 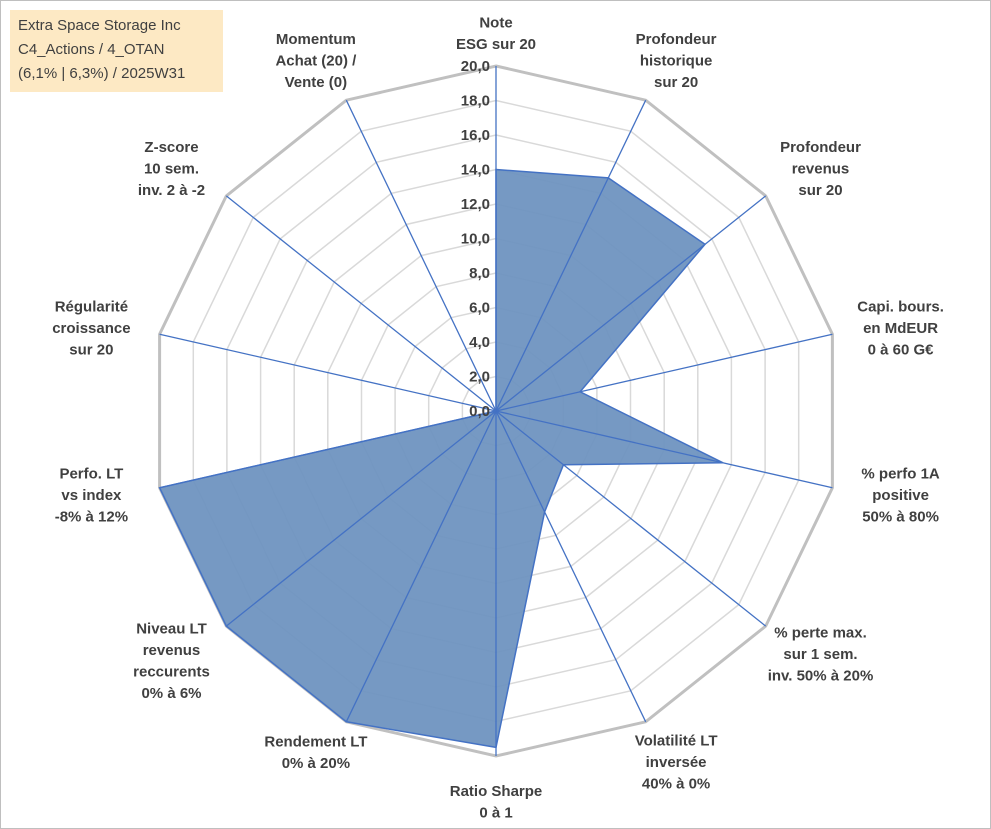 I want to click on axis-label: % perte max. sur 1 sem. inv. 50% à 20%, so click(x=821, y=655).